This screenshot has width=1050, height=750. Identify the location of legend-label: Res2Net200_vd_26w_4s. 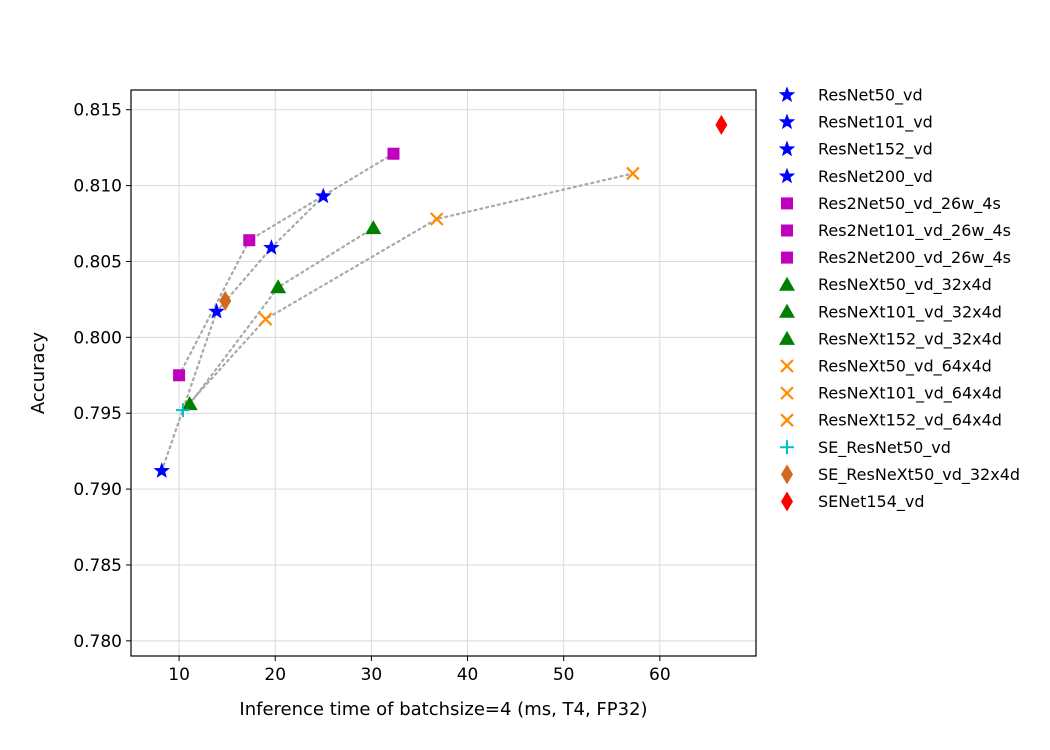
(914, 258).